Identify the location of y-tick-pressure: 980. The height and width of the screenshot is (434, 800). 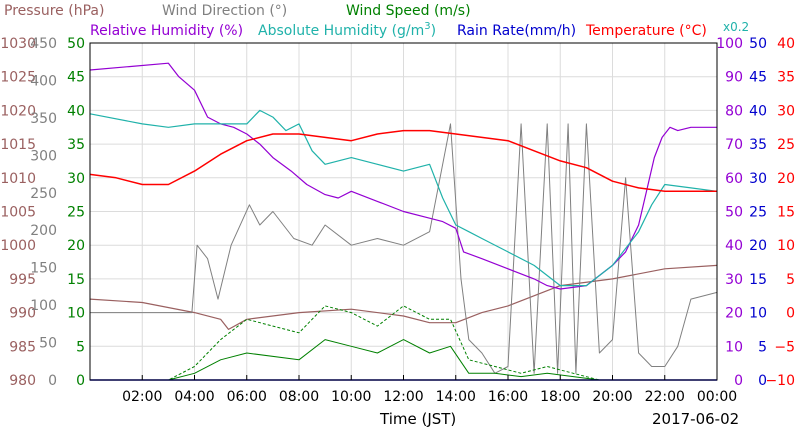
(22, 381).